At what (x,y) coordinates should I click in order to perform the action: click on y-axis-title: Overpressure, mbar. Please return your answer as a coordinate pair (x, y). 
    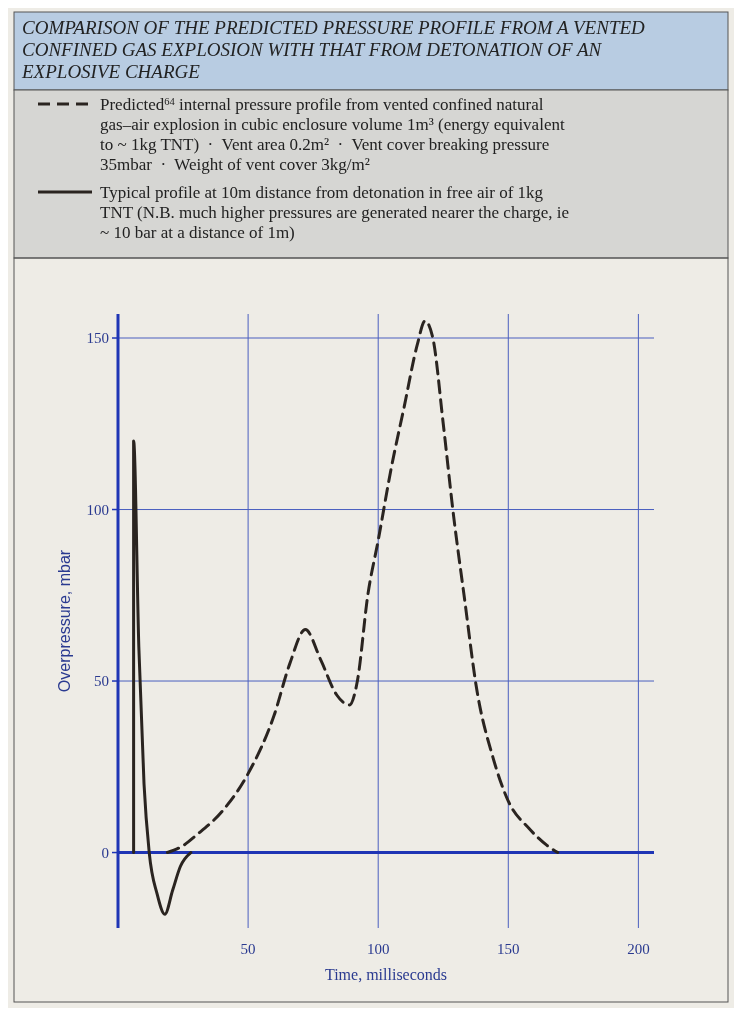
    Looking at the image, I should click on (64, 621).